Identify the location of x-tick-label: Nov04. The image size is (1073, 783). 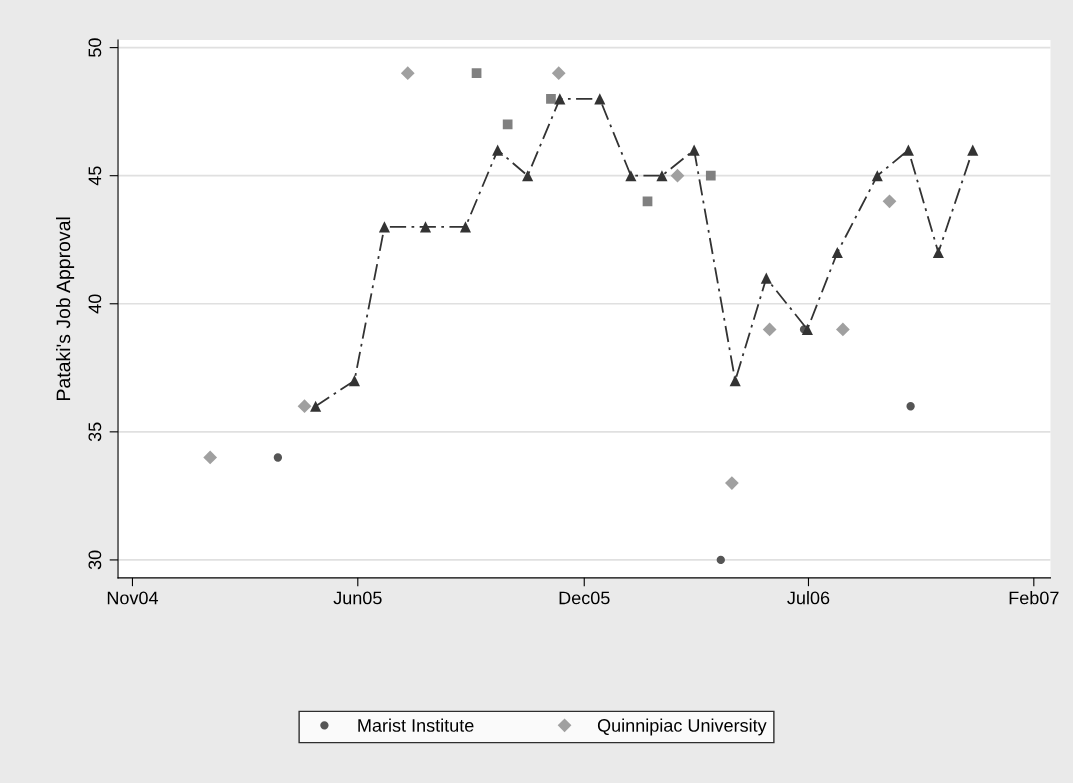
(133, 598).